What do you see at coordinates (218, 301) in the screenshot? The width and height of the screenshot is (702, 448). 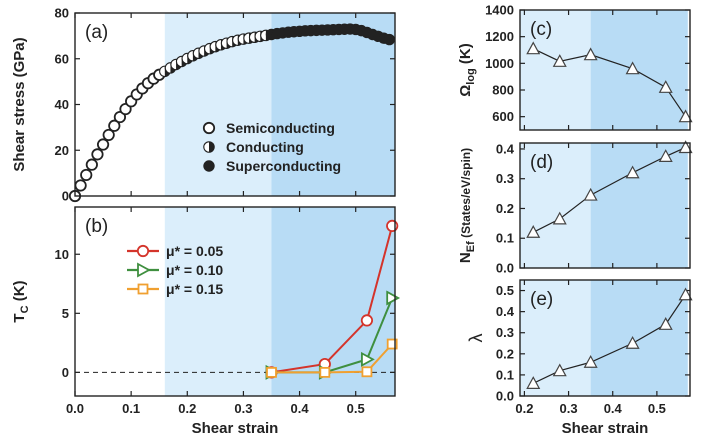 I see `shade-region-light` at bounding box center [218, 301].